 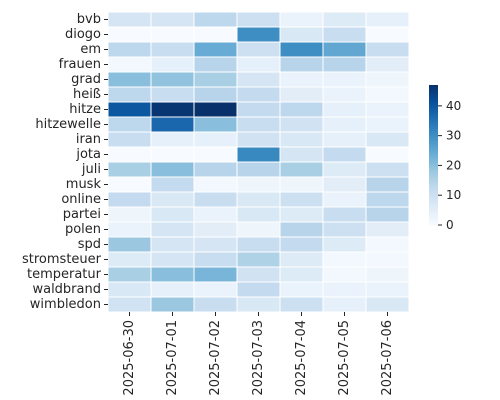 I want to click on x-tick-label: 2025-07-04, so click(x=301, y=358).